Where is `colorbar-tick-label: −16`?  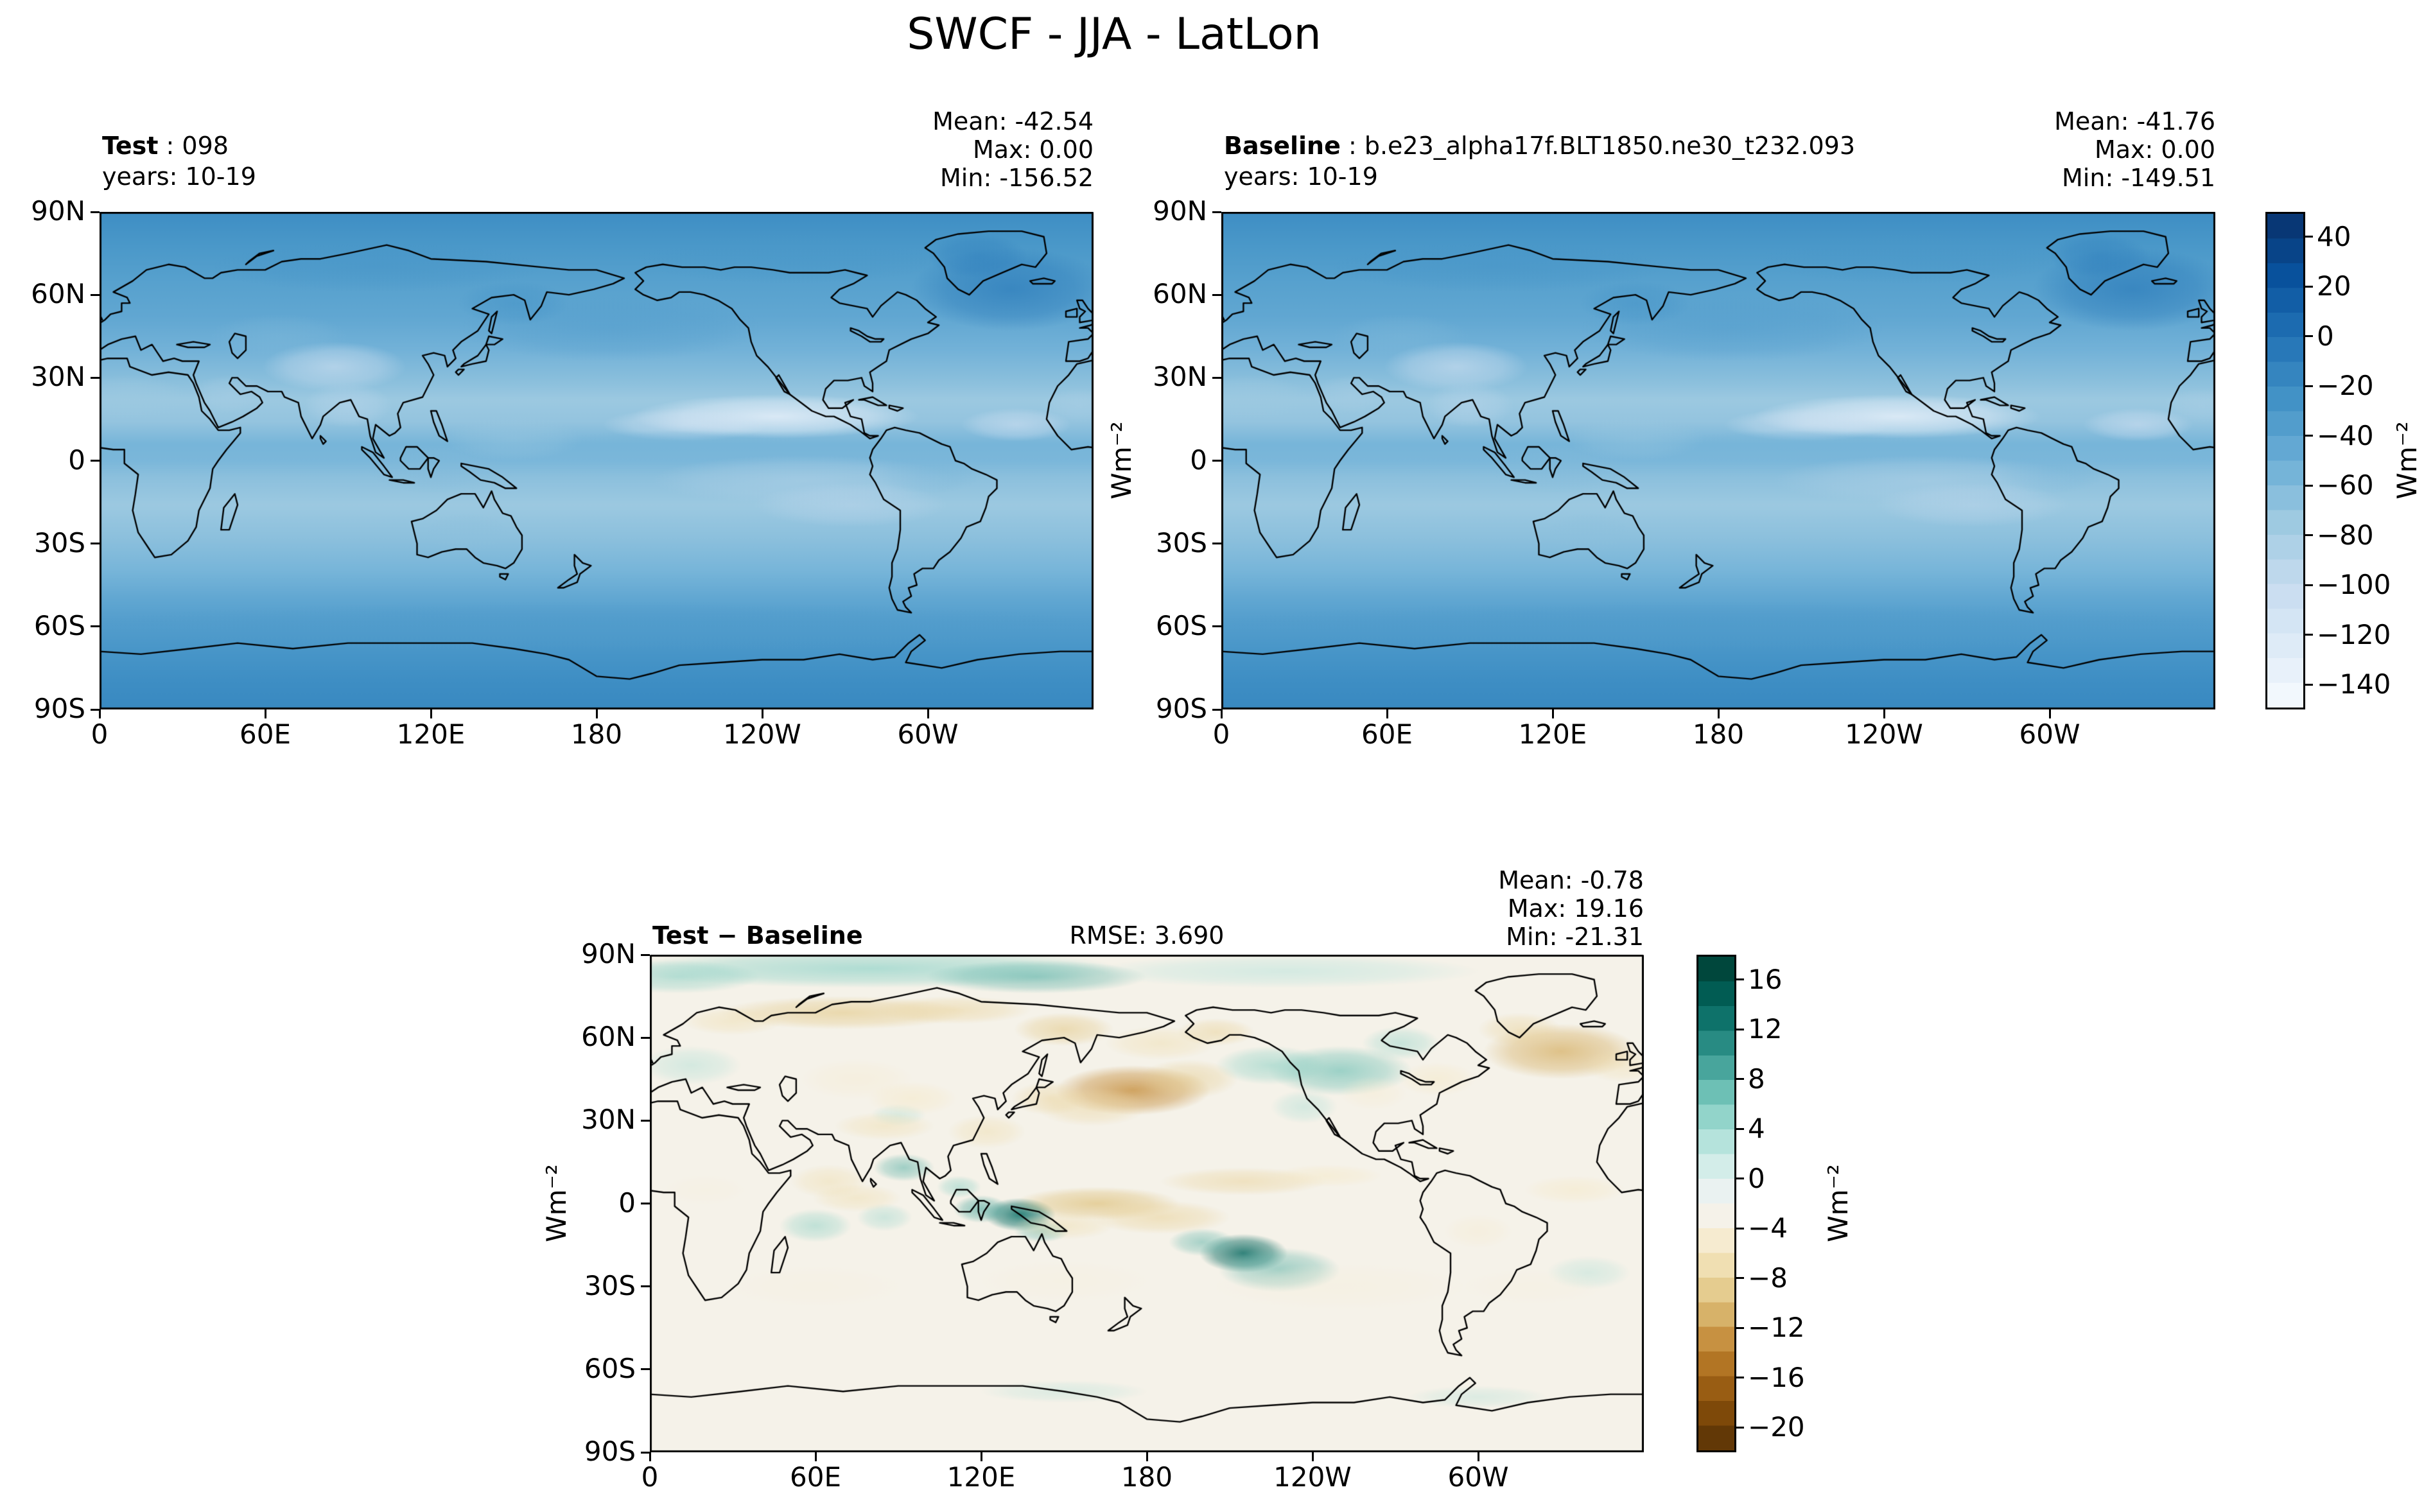 colorbar-tick-label: −16 is located at coordinates (1776, 1377).